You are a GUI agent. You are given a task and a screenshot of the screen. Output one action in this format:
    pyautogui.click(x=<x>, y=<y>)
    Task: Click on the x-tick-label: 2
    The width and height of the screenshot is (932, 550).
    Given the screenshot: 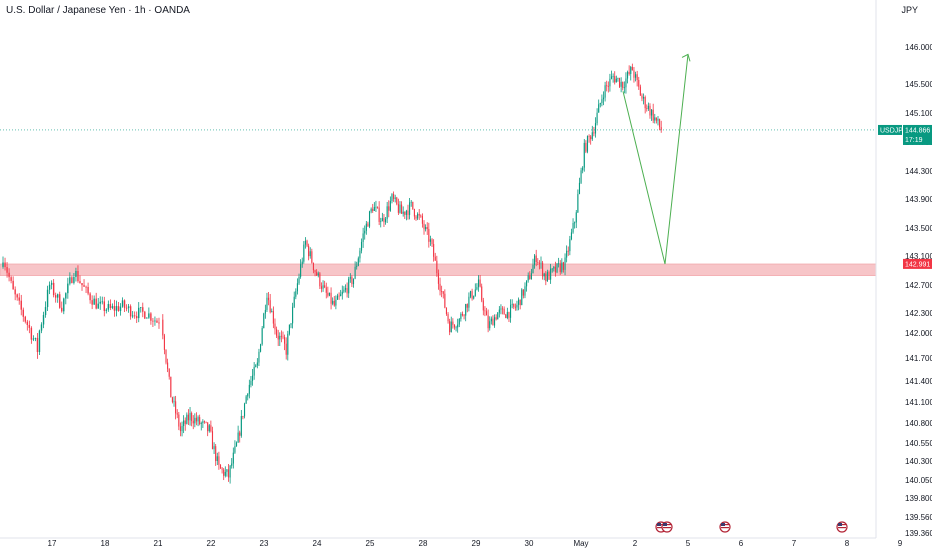 What is the action you would take?
    pyautogui.click(x=635, y=543)
    